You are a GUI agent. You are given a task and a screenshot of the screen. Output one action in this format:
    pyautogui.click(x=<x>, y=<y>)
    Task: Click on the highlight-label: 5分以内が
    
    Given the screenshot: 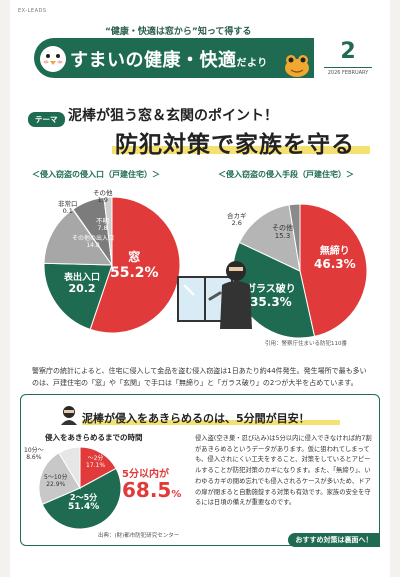 What is the action you would take?
    pyautogui.click(x=145, y=474)
    